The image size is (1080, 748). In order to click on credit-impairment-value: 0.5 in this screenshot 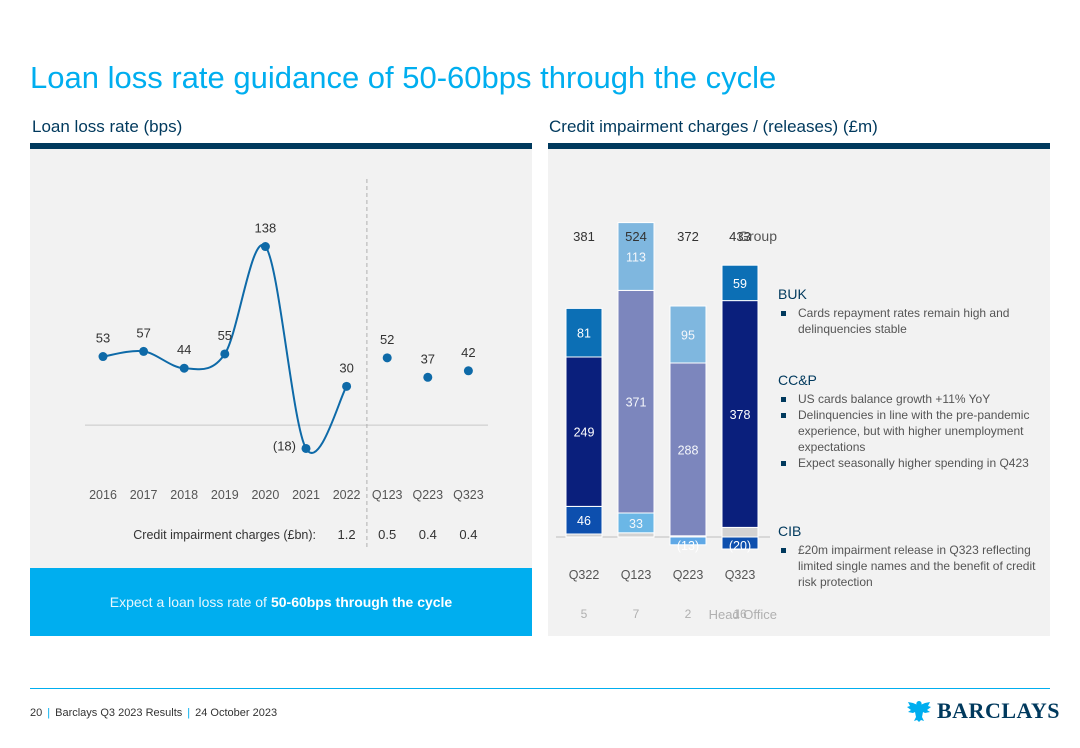, I will do `click(387, 534)`.